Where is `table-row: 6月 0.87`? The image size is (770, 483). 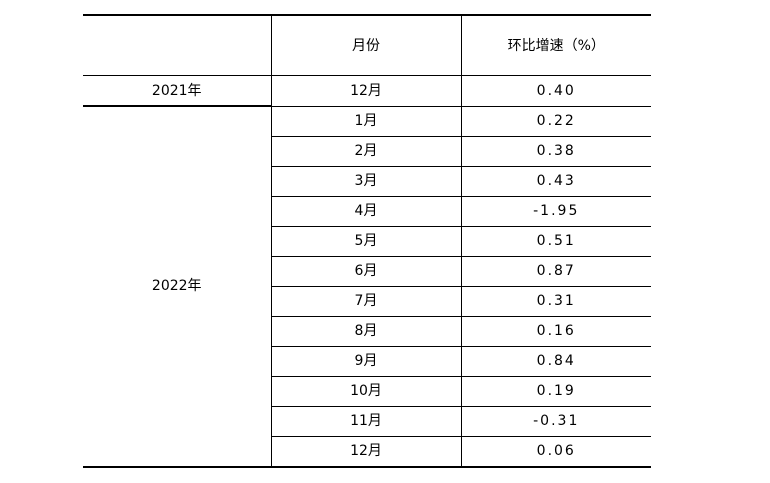
table-row: 6月 0.87 is located at coordinates (367, 271).